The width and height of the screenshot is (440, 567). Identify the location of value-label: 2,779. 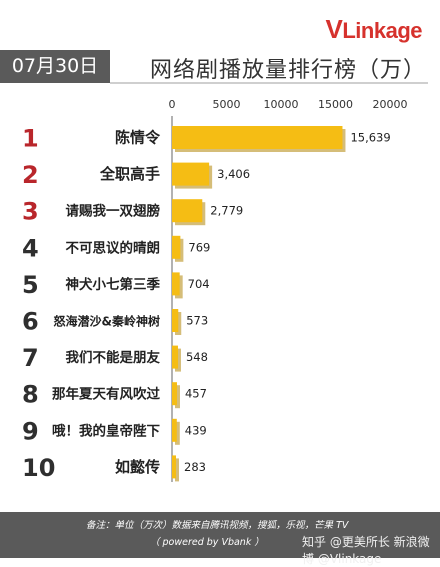
(226, 211).